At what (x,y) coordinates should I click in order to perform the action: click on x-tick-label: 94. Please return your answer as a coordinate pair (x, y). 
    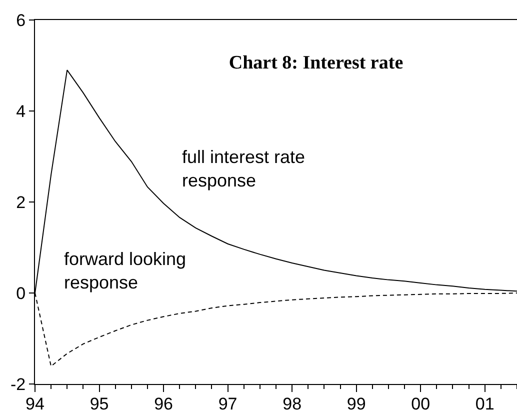
    Looking at the image, I should click on (35, 404).